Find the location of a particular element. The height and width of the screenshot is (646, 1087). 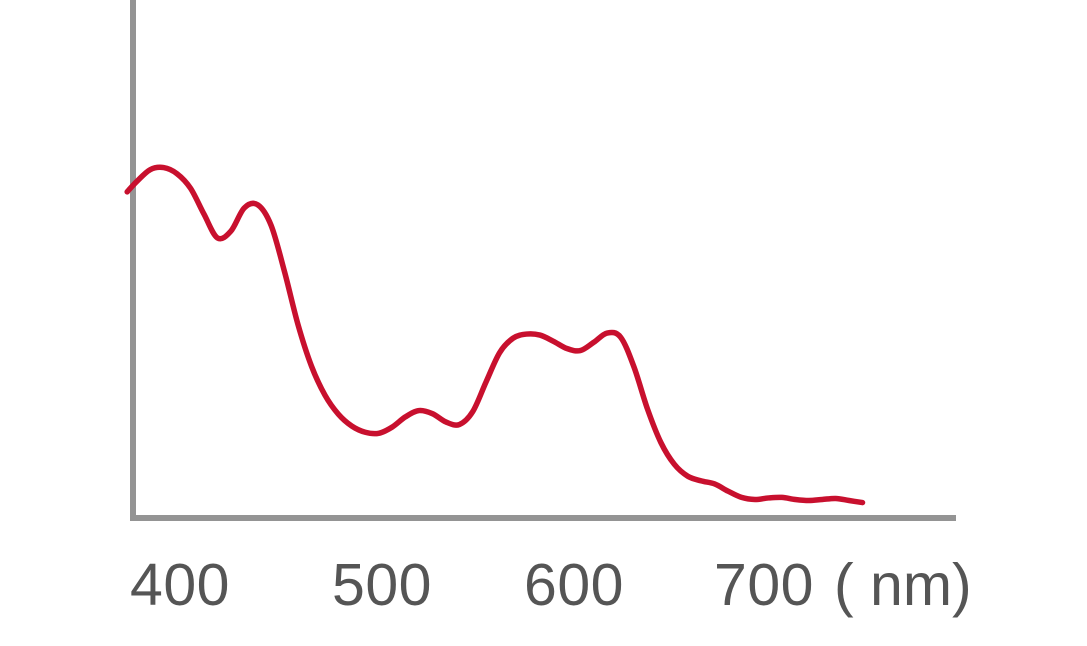

x-tick-label-400: 400 is located at coordinates (180, 585).